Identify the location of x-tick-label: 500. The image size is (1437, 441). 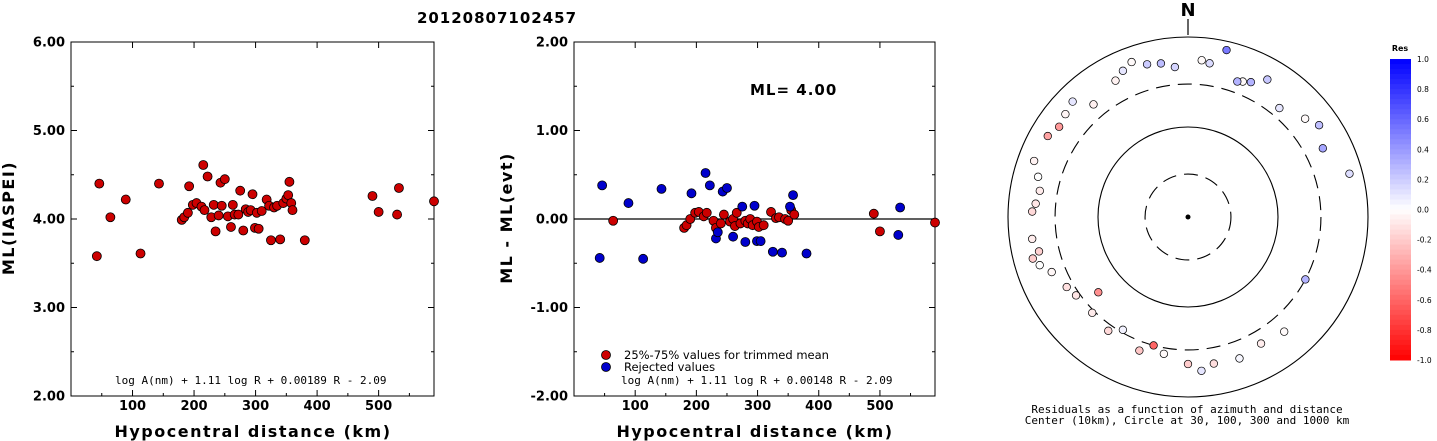
(879, 406).